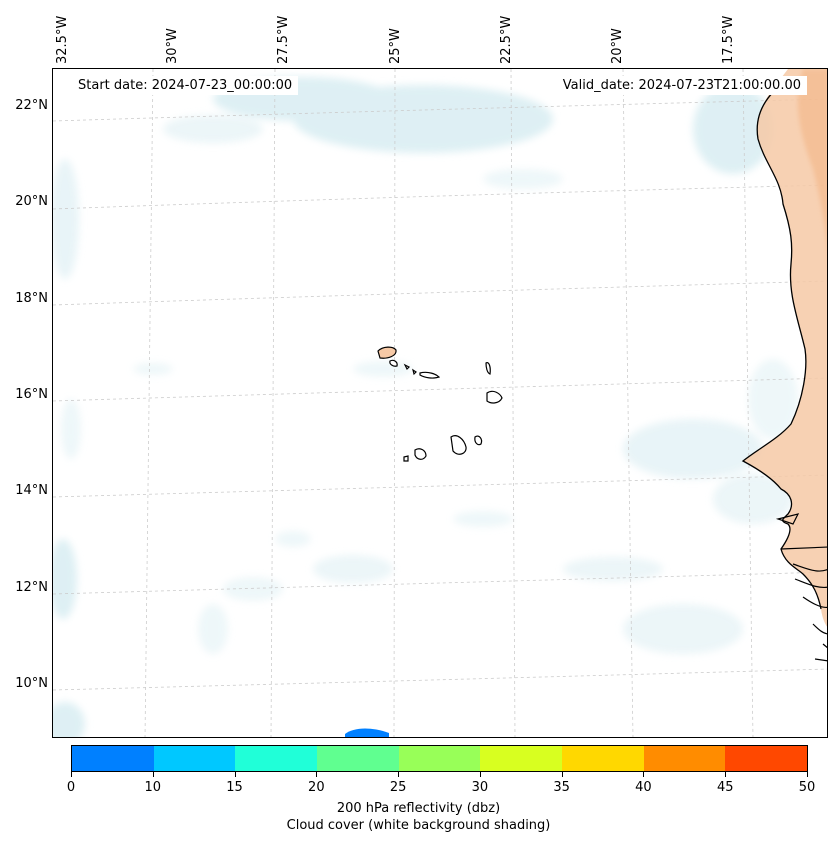 This screenshot has height=843, width=837. I want to click on lon-label-20w: 20°W, so click(617, 46).